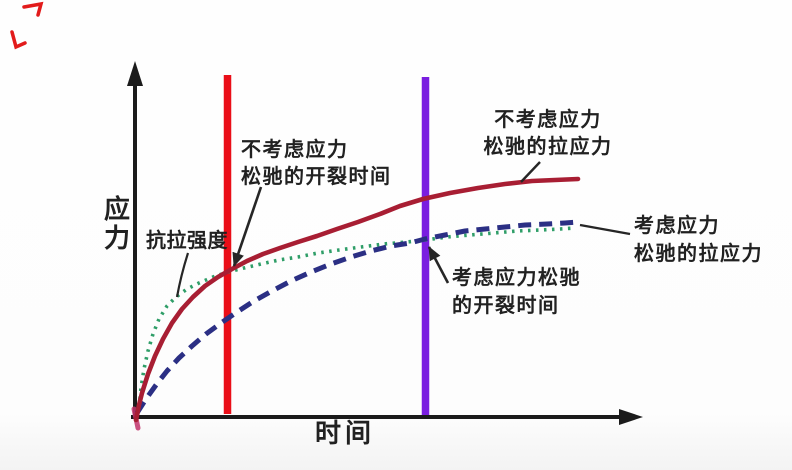 The width and height of the screenshot is (792, 470). What do you see at coordinates (677, 225) in the screenshot?
I see `label-line: 考虑应力` at bounding box center [677, 225].